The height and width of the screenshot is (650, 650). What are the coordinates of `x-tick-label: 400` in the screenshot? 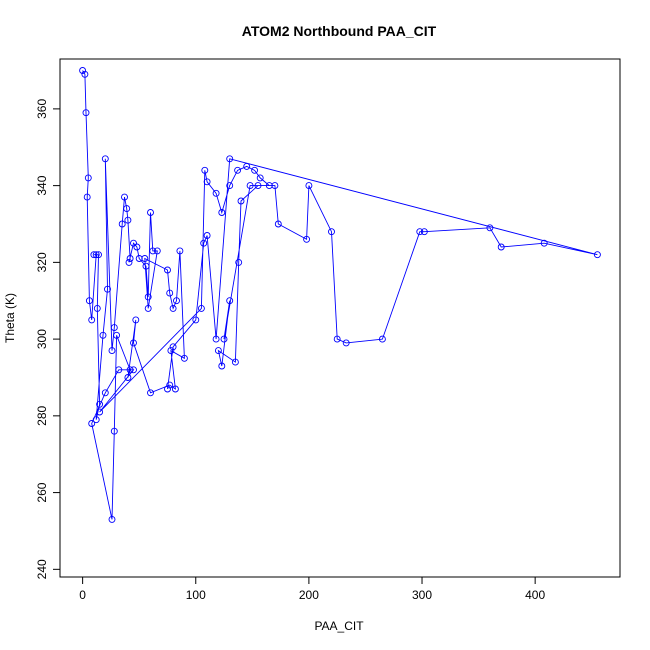 It's located at (535, 595).